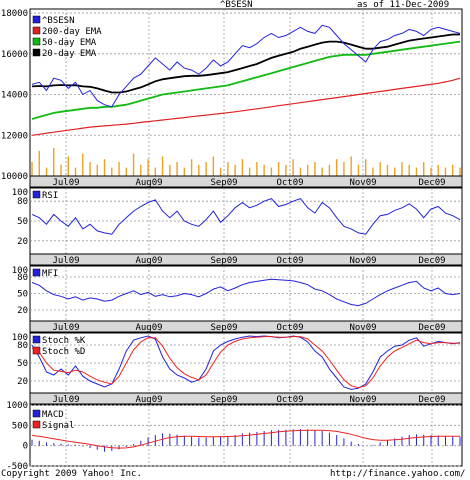 This screenshot has width=470, height=480. I want to click on price-month-label-4: Nov09, so click(362, 183).